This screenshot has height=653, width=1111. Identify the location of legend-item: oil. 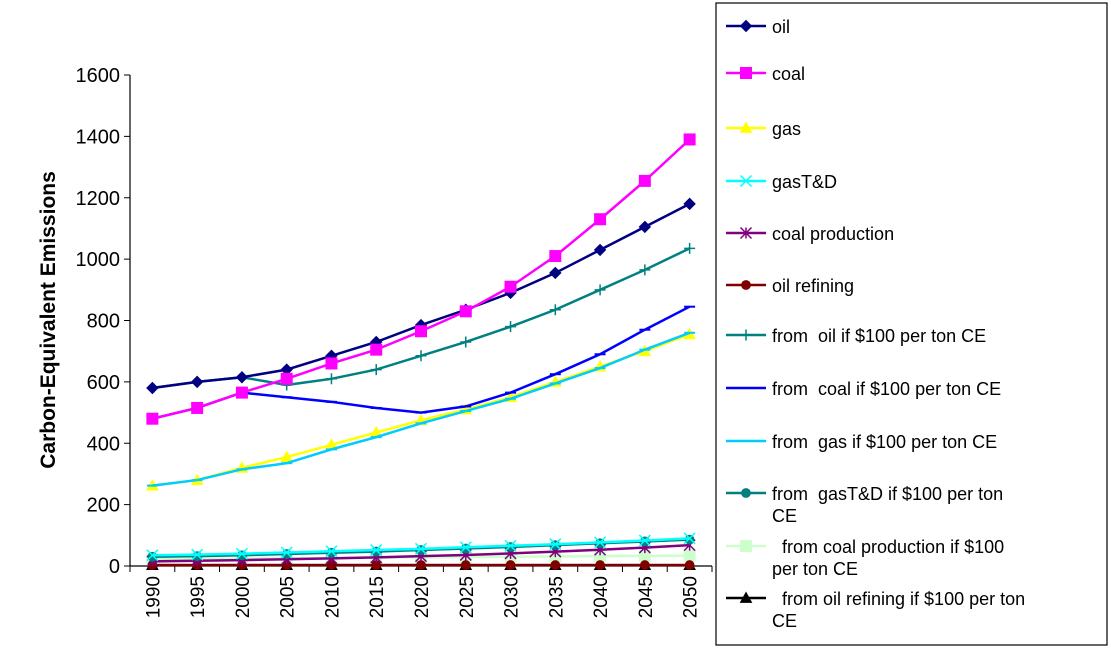
(758, 27).